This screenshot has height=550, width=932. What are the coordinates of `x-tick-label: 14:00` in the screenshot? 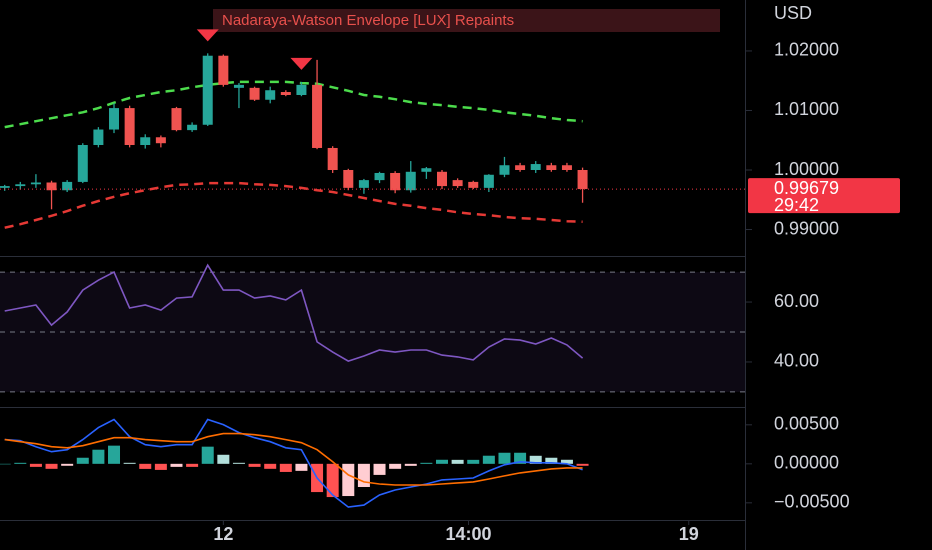 It's located at (469, 534).